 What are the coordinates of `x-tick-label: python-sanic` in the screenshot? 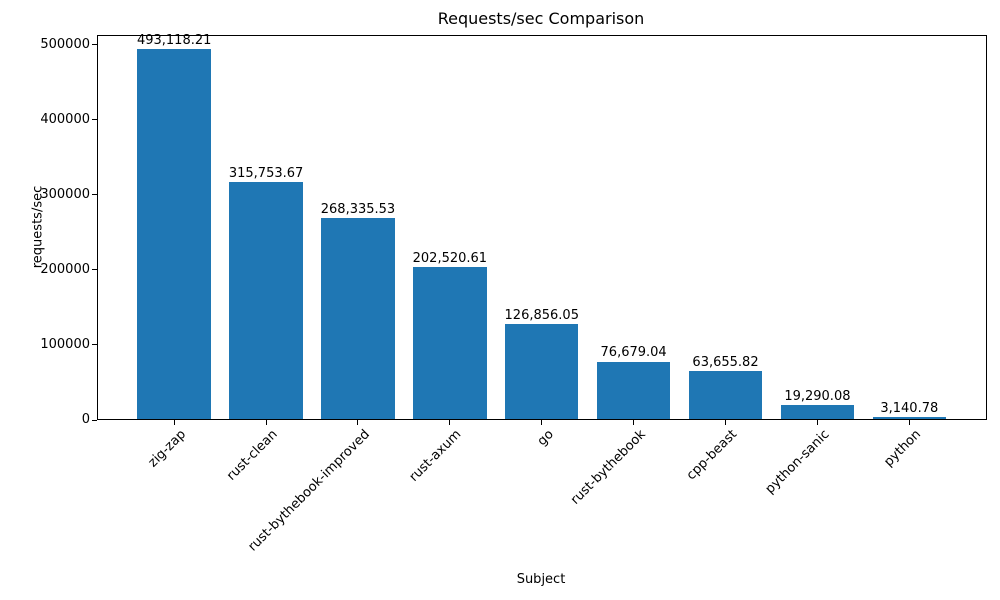 It's located at (797, 462).